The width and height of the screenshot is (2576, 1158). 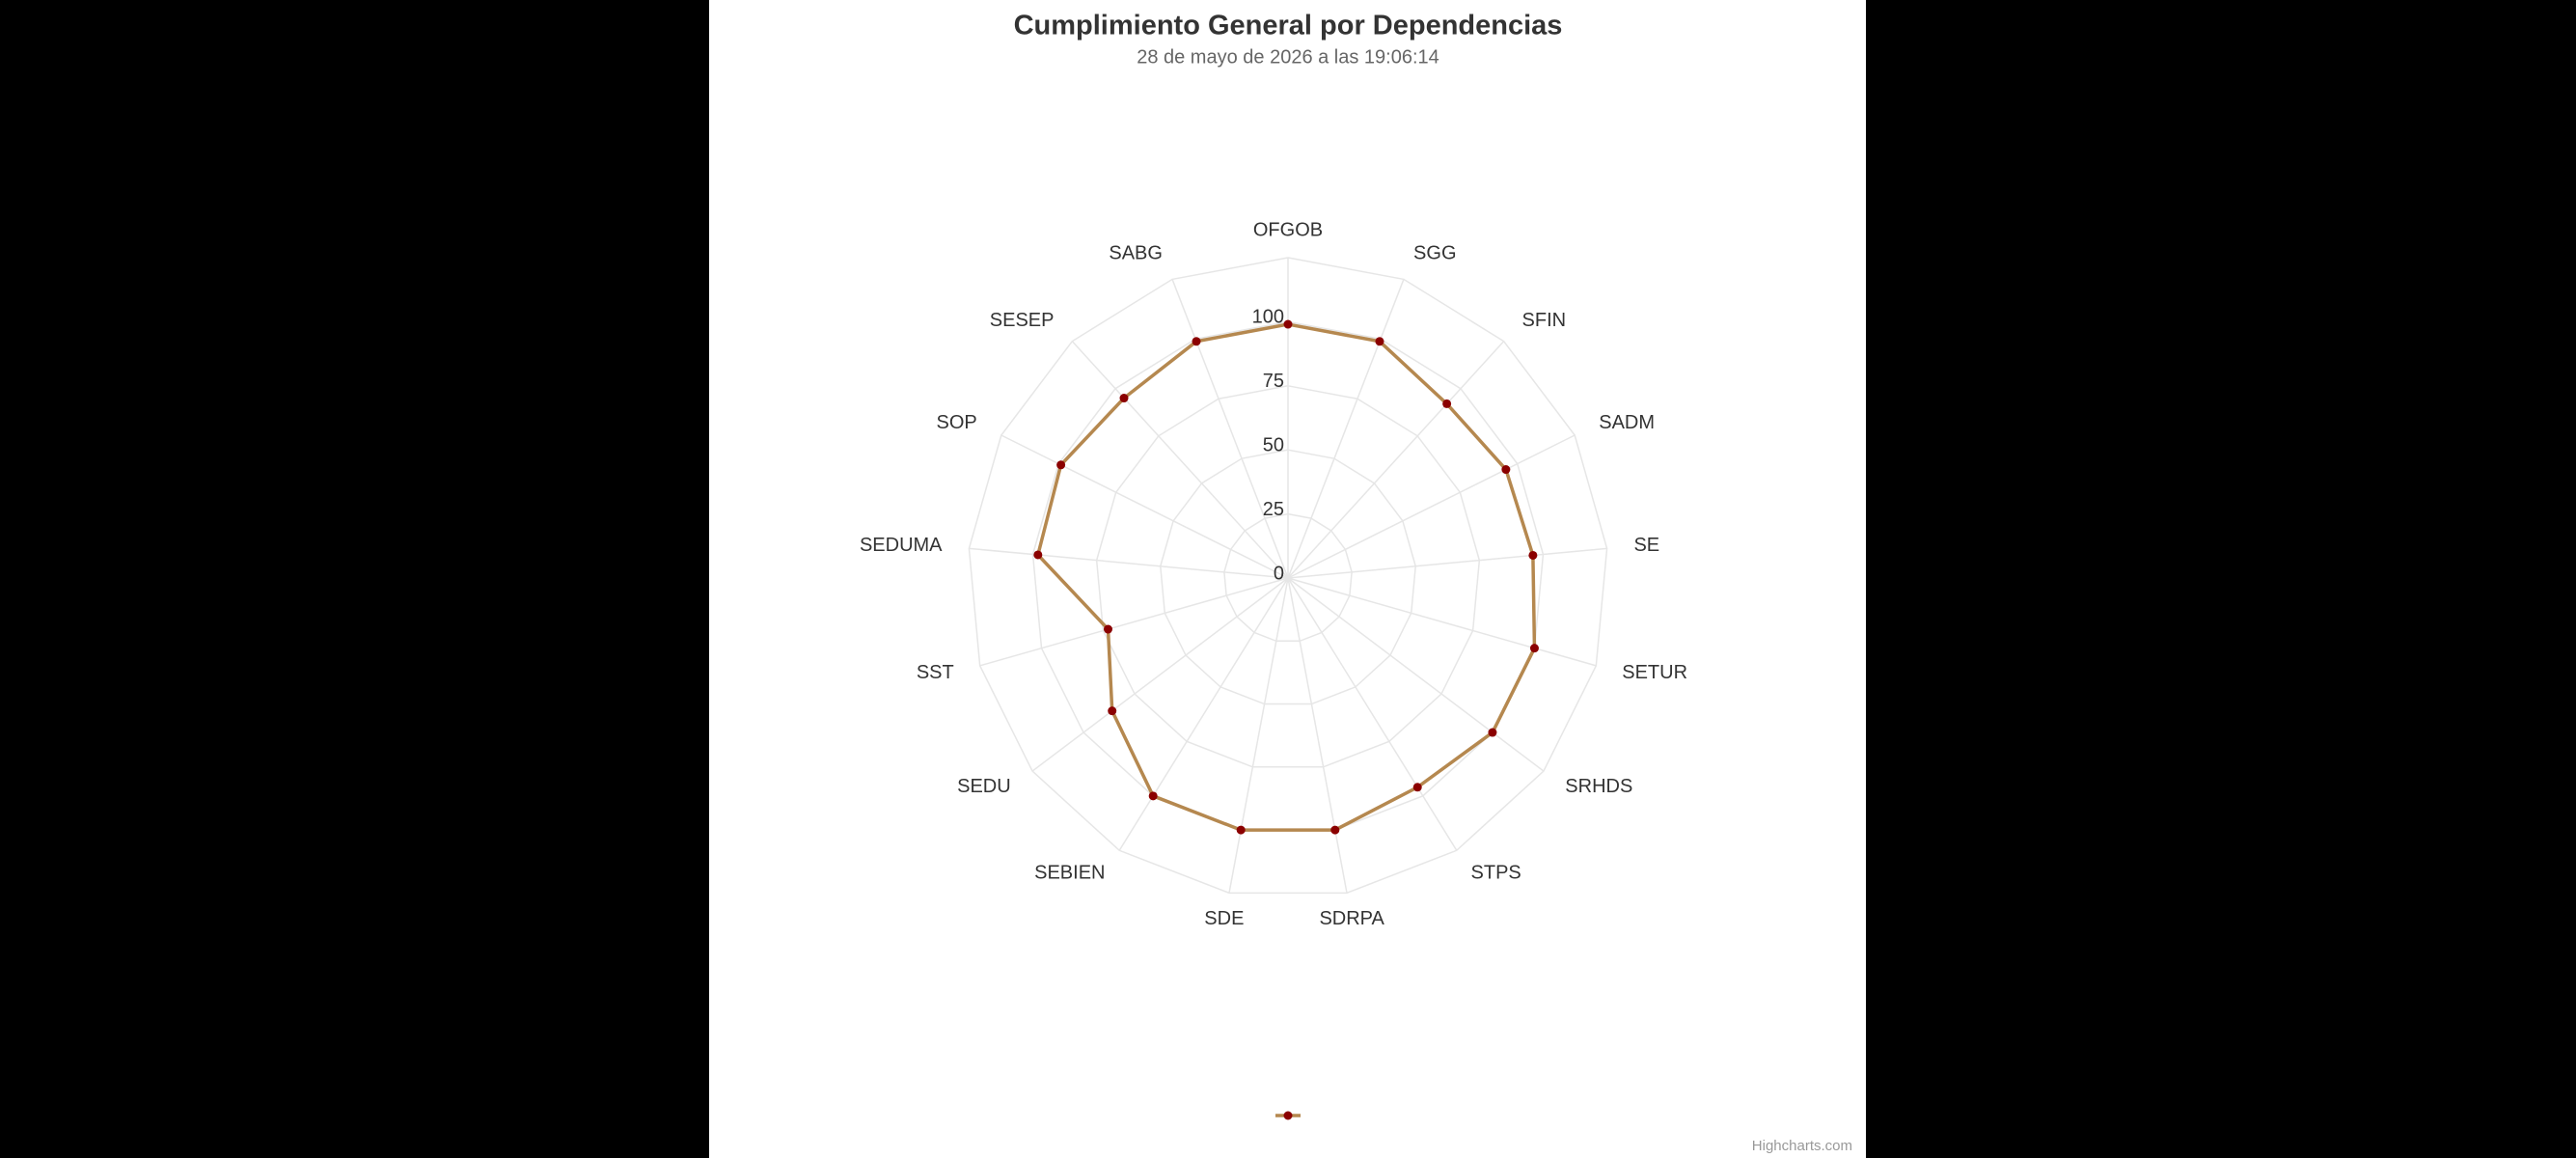 I want to click on chart-title: Cumplimiento General por Dependencias, so click(x=1289, y=26).